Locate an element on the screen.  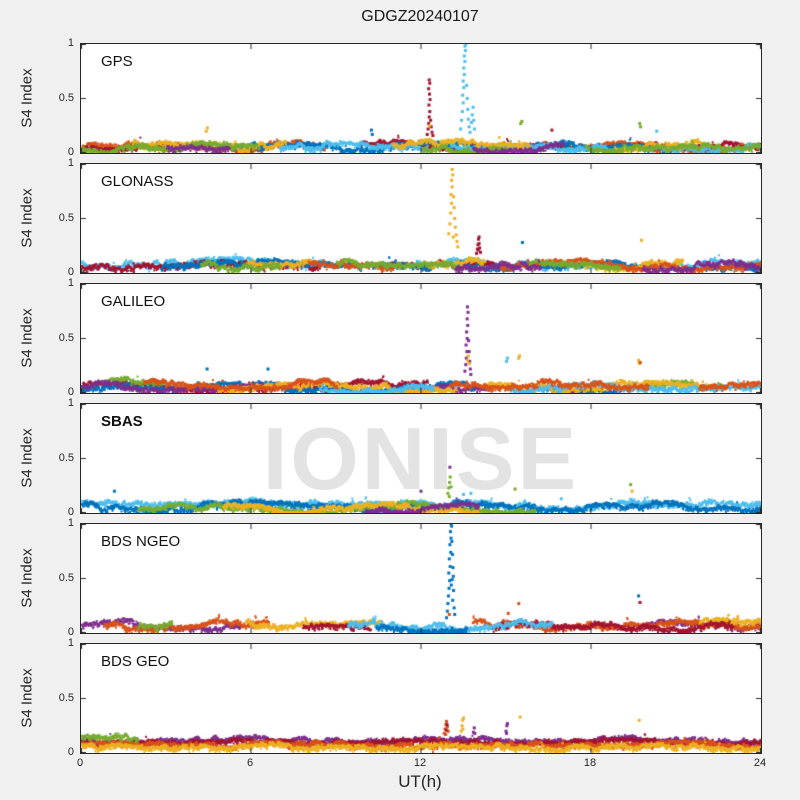
scatter-canvas-galileo is located at coordinates (421, 338).